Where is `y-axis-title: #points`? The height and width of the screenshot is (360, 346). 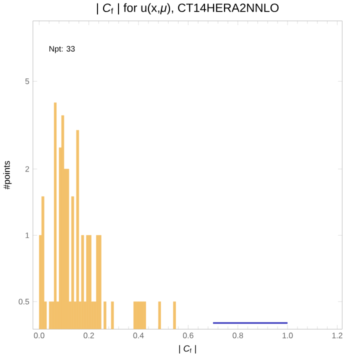 y-axis-title: #points is located at coordinates (7, 175).